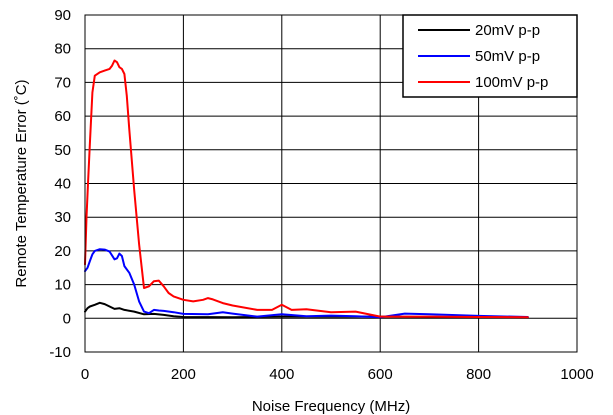 The width and height of the screenshot is (613, 415). What do you see at coordinates (62, 116) in the screenshot?
I see `y-tick-label: 60` at bounding box center [62, 116].